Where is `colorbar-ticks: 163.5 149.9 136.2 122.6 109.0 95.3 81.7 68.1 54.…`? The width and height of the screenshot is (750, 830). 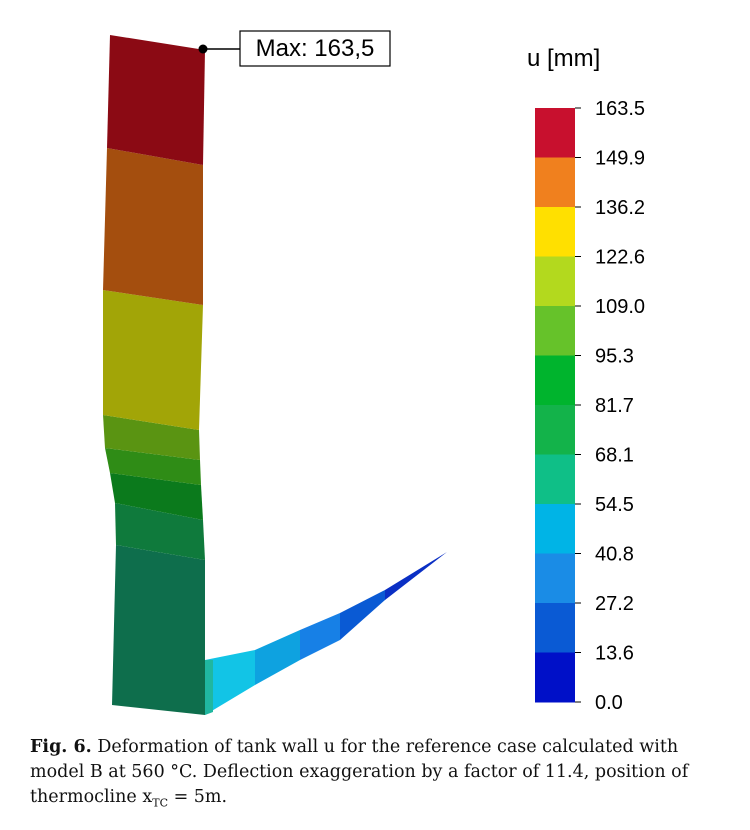 colorbar-ticks: 163.5 149.9 136.2 122.6 109.0 95.3 81.7 68.1 54.… is located at coordinates (610, 406).